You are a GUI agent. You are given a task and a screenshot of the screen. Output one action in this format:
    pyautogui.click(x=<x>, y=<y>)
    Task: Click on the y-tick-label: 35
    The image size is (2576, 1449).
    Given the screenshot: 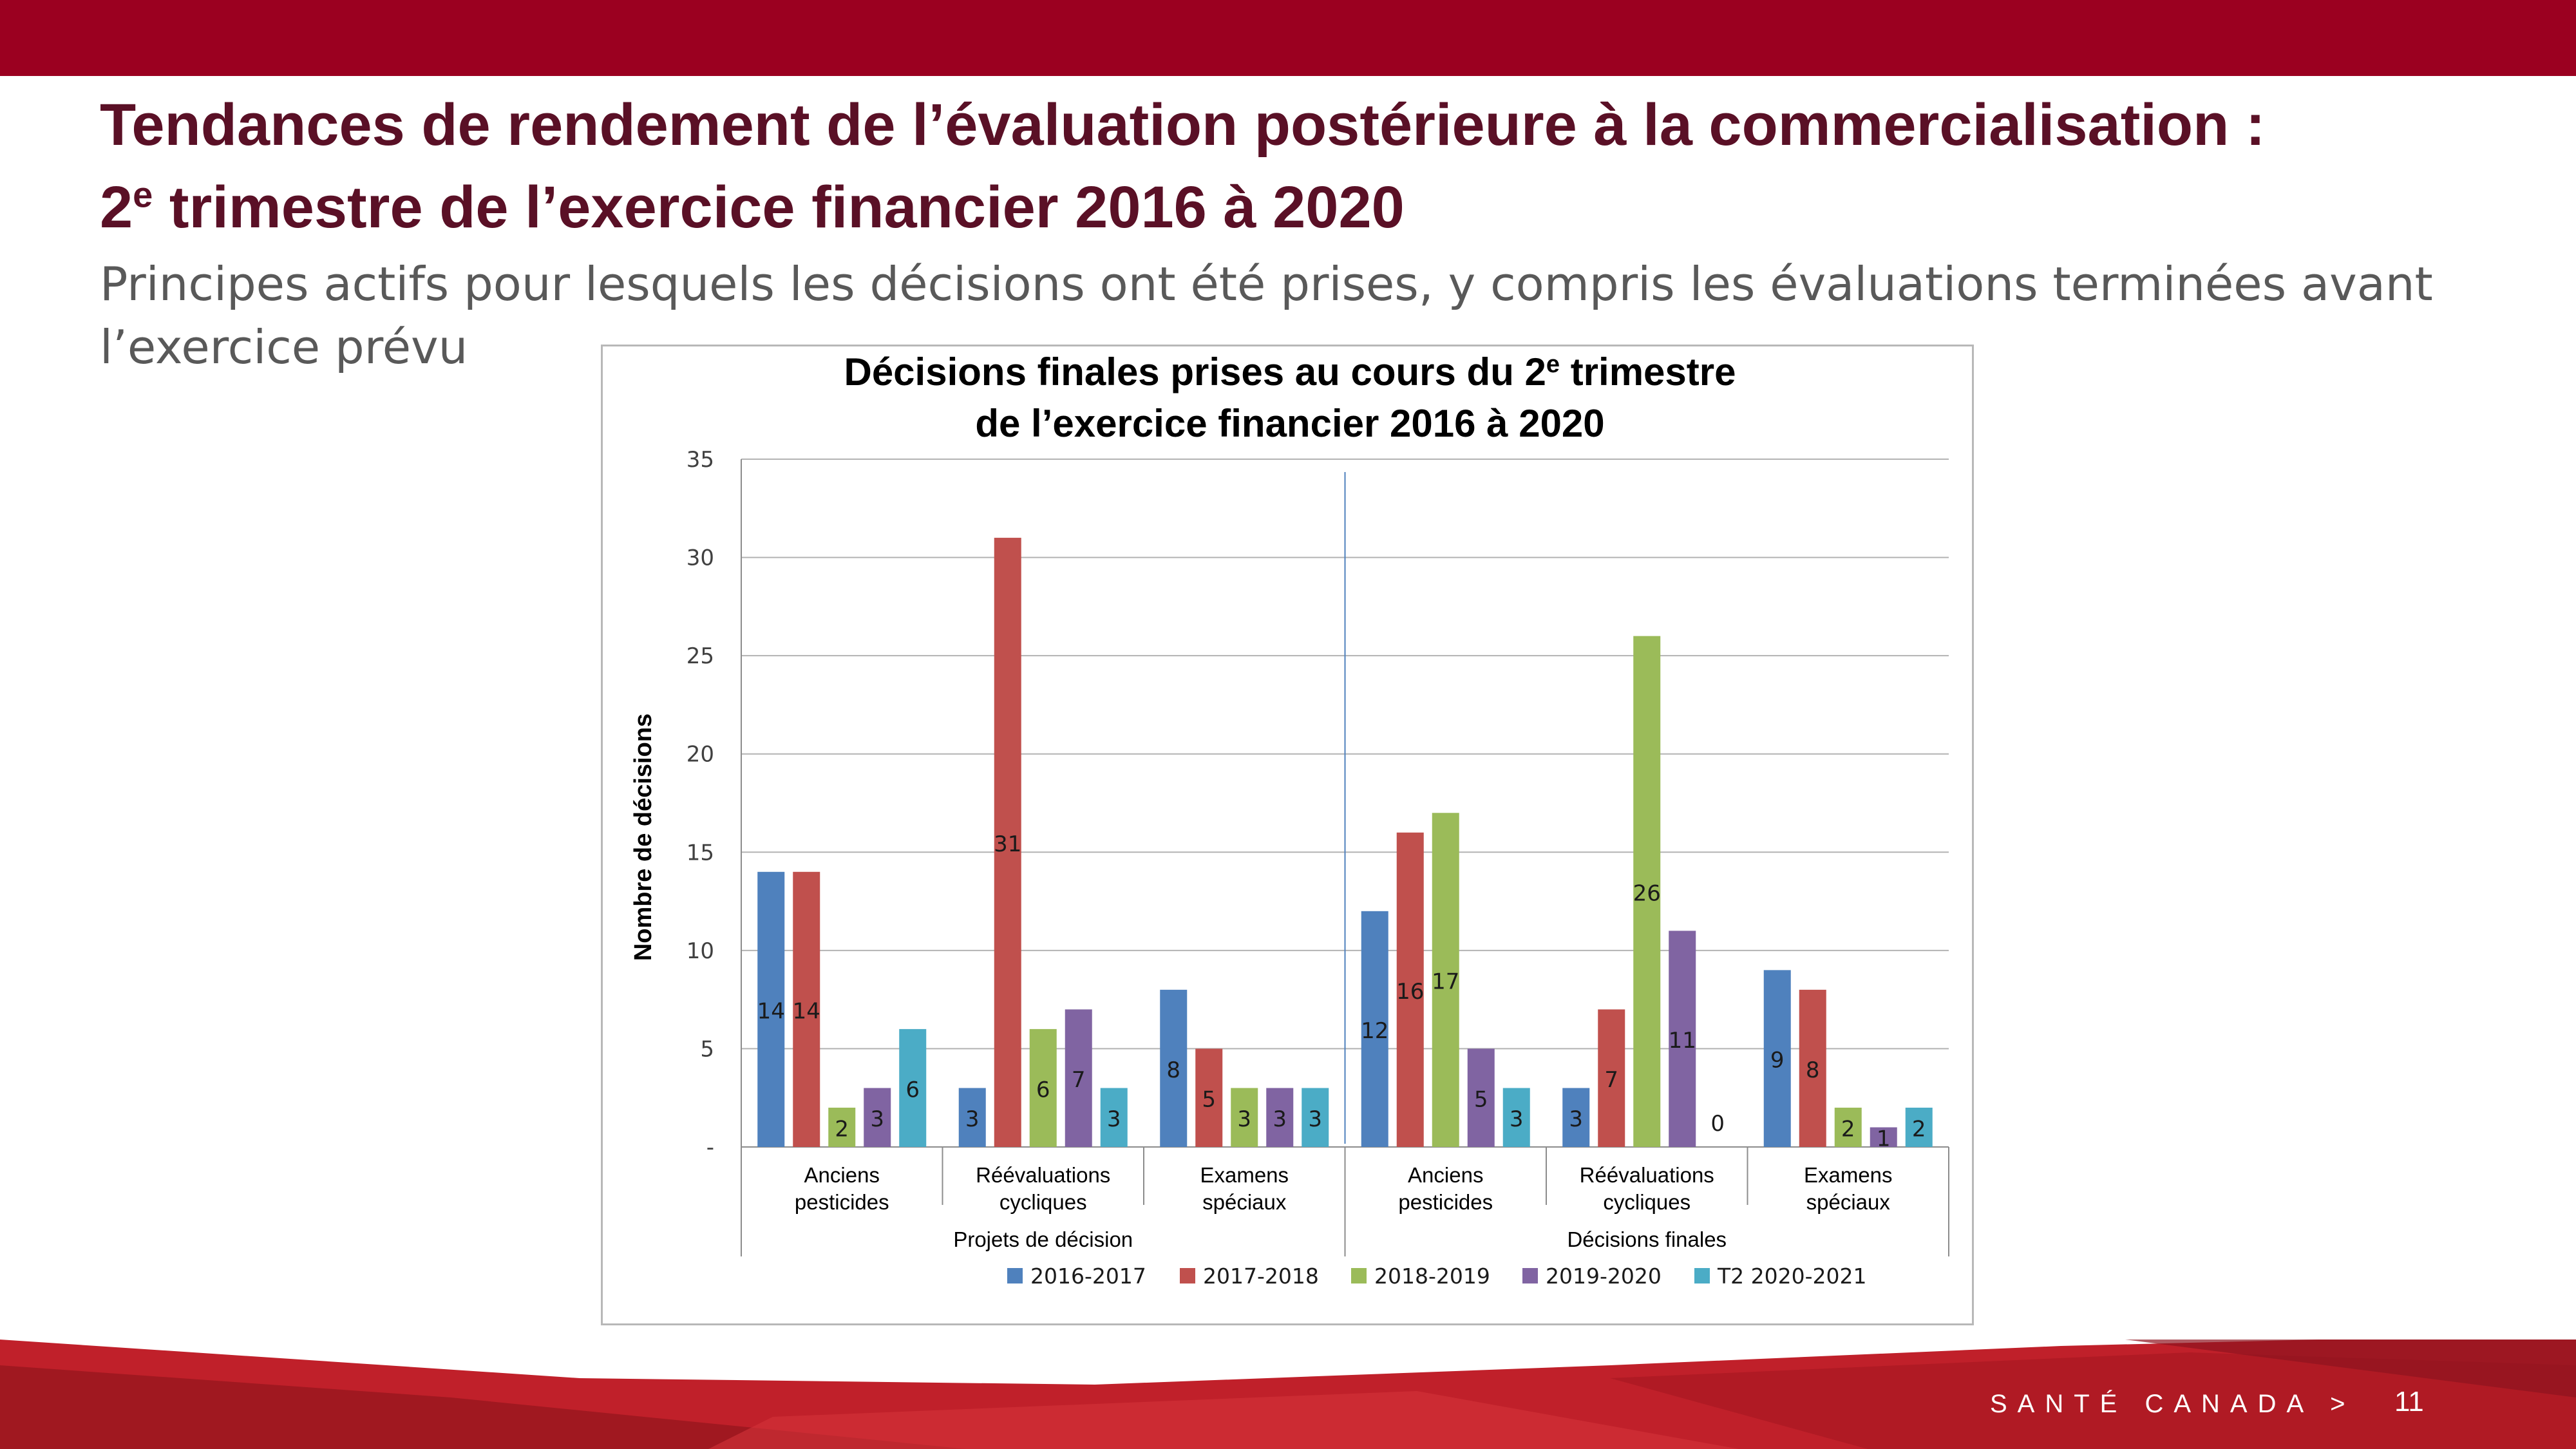 What is the action you would take?
    pyautogui.click(x=700, y=460)
    